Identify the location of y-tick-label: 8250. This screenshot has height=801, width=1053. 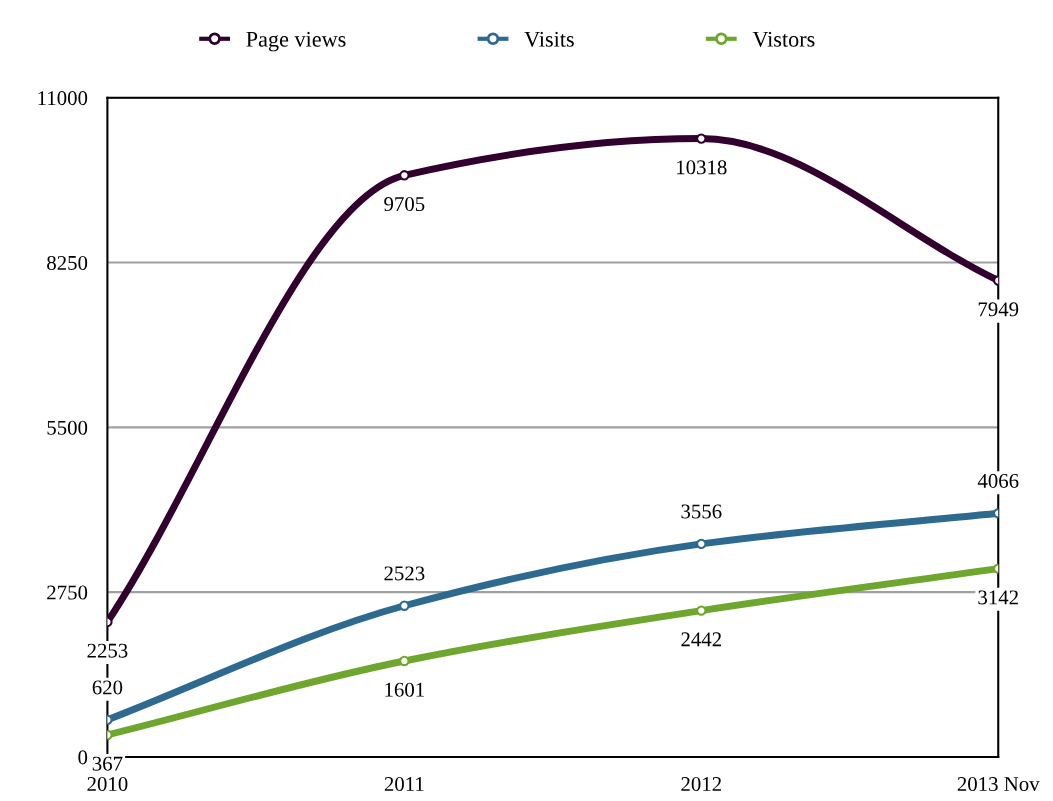
(67, 262).